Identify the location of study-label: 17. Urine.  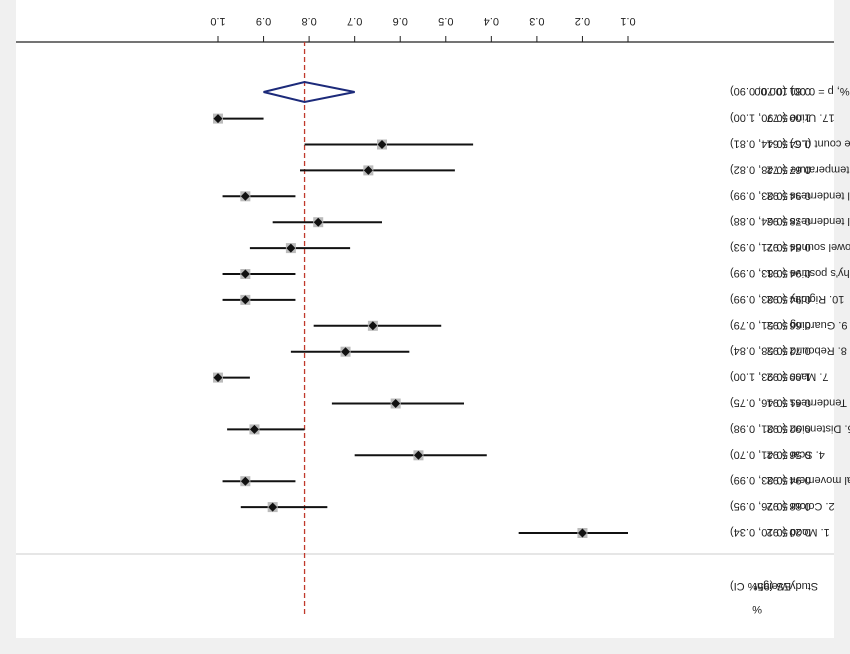
(812, 118).